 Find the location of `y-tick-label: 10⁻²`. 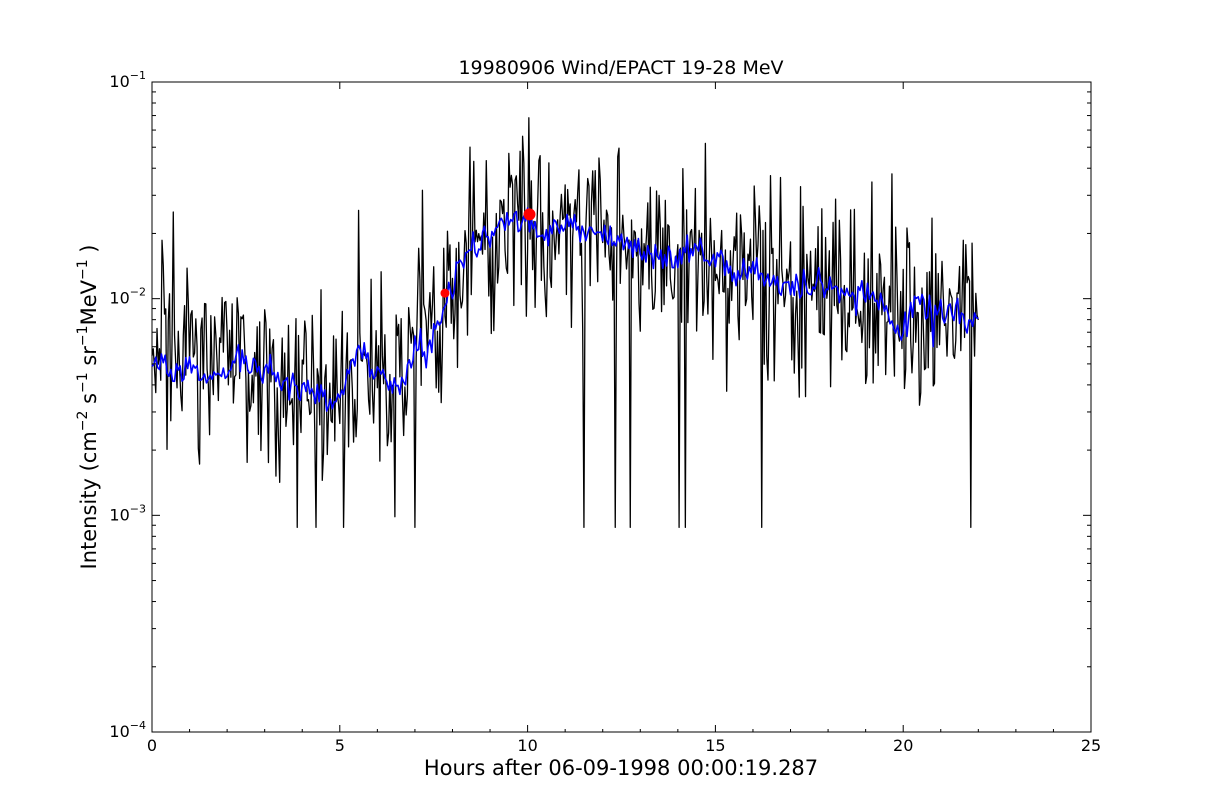

y-tick-label: 10⁻² is located at coordinates (127, 297).